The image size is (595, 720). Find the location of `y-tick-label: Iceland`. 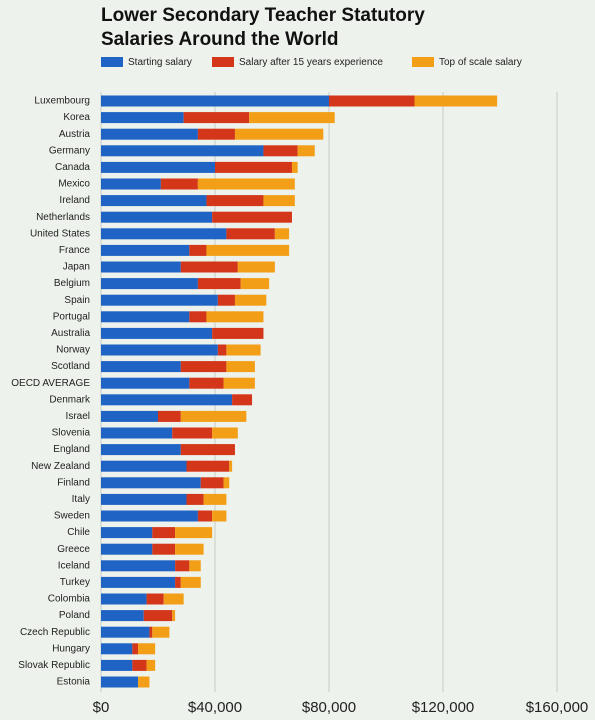

y-tick-label: Iceland is located at coordinates (74, 565).